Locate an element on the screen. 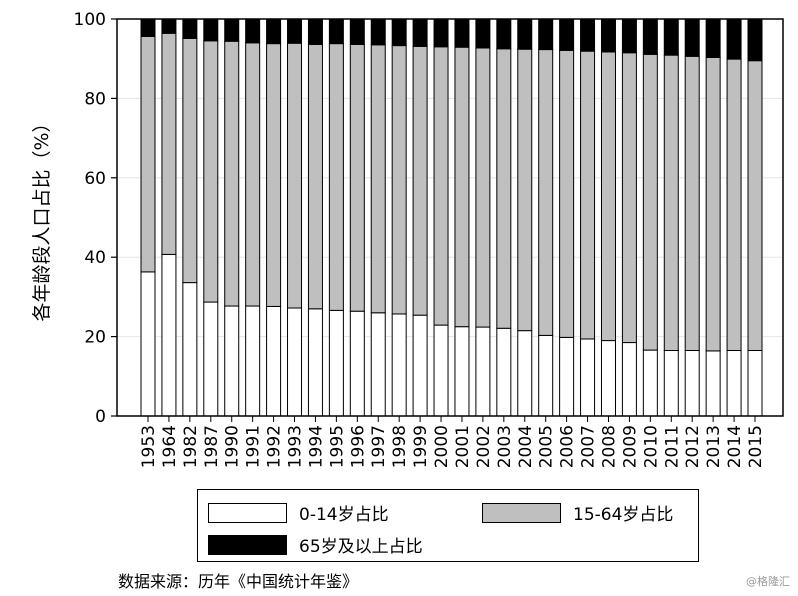 The height and width of the screenshot is (596, 798). legend-item-0-14: 0-14岁占比 is located at coordinates (298, 512).